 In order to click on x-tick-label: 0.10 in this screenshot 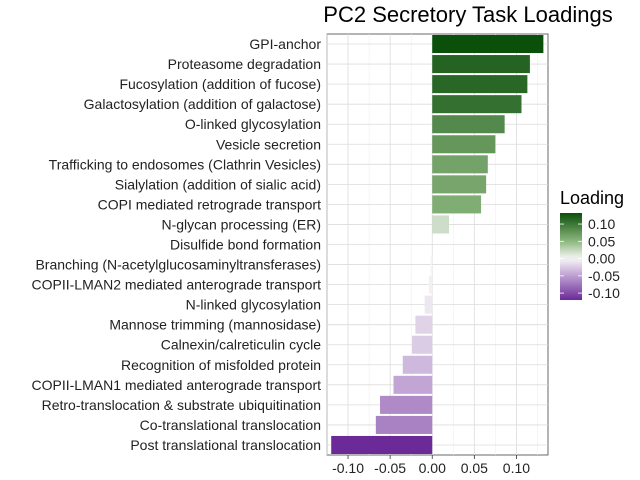, I will do `click(516, 468)`.